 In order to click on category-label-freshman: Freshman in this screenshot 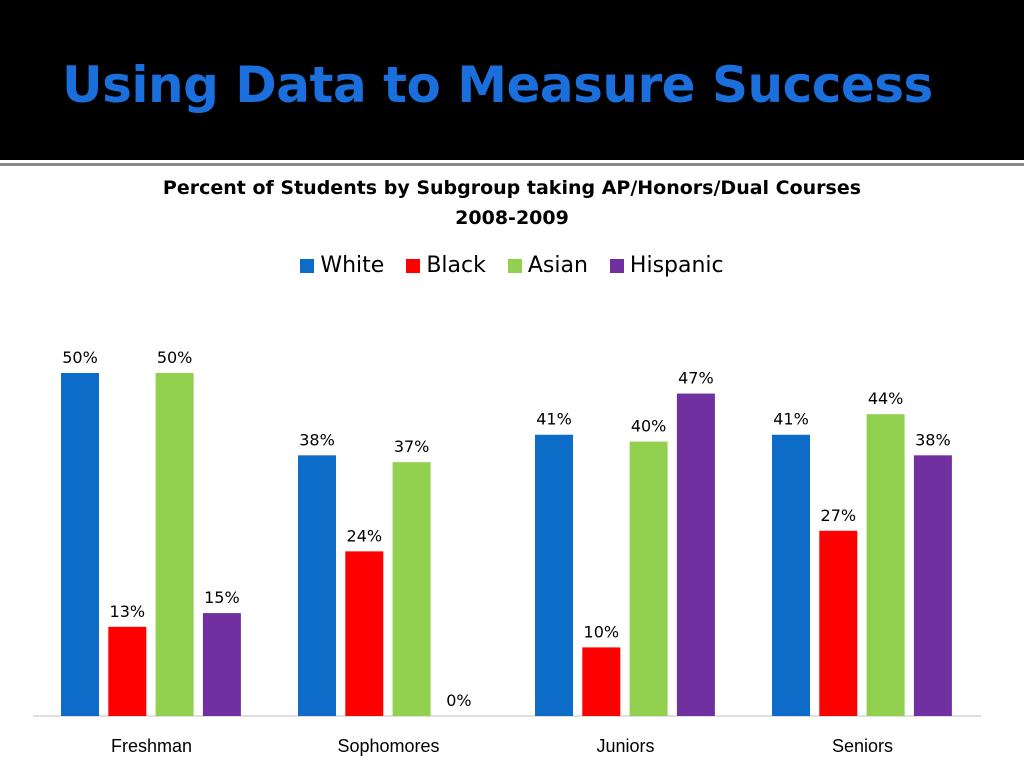, I will do `click(151, 746)`.